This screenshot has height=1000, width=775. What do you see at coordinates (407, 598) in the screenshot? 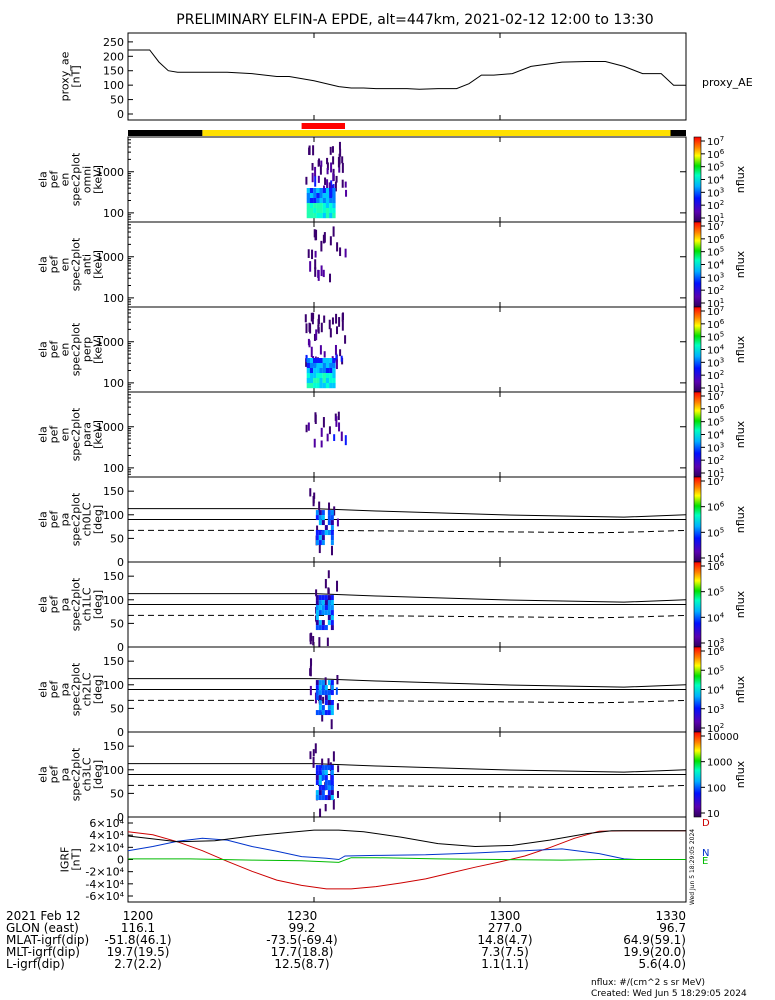
I see `loss-cone-upper-line` at bounding box center [407, 598].